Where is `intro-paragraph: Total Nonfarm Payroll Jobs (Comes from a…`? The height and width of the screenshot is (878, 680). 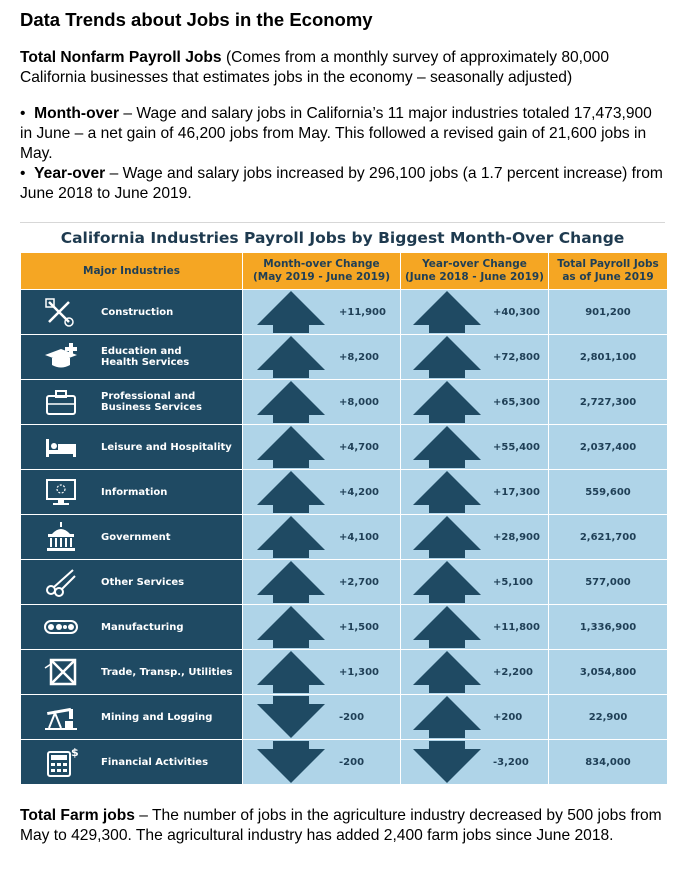
intro-paragraph: Total Nonfarm Payroll Jobs (Comes from a… is located at coordinates (342, 68).